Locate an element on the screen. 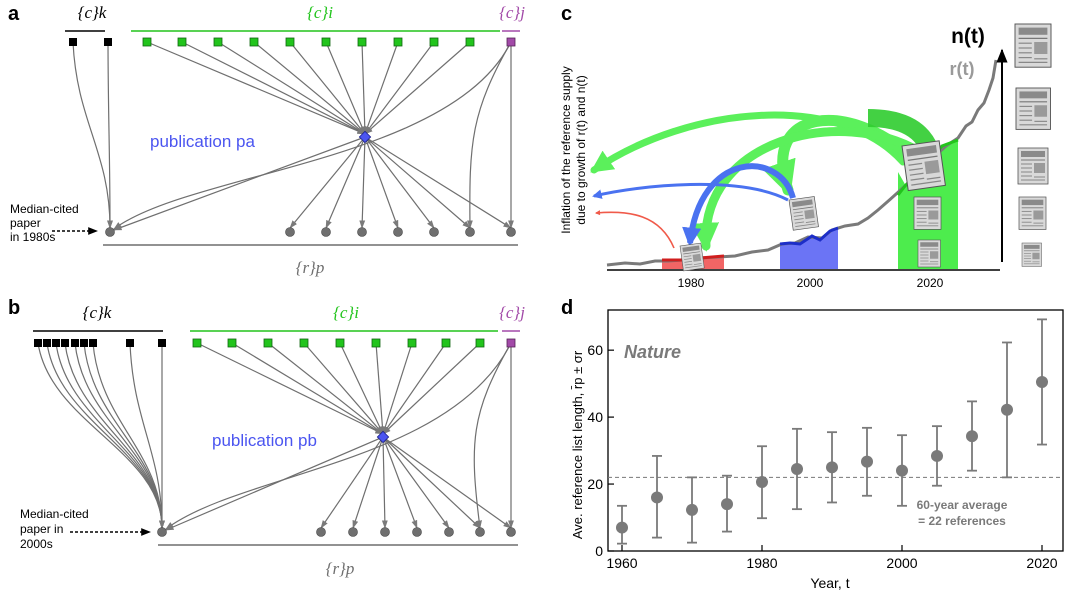 The image size is (1067, 602). set-i-label: {c}i is located at coordinates (320, 12).